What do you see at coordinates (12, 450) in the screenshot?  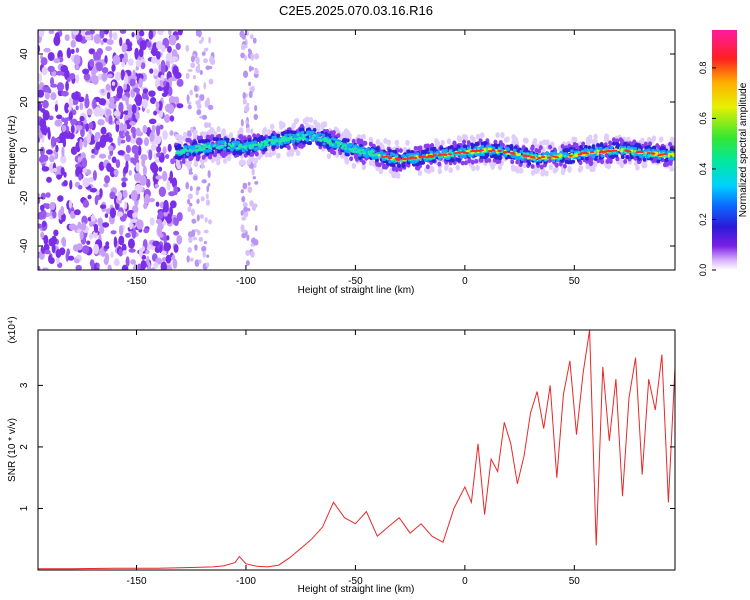 I see `snr-y-label: SNR (10 * v/v)` at bounding box center [12, 450].